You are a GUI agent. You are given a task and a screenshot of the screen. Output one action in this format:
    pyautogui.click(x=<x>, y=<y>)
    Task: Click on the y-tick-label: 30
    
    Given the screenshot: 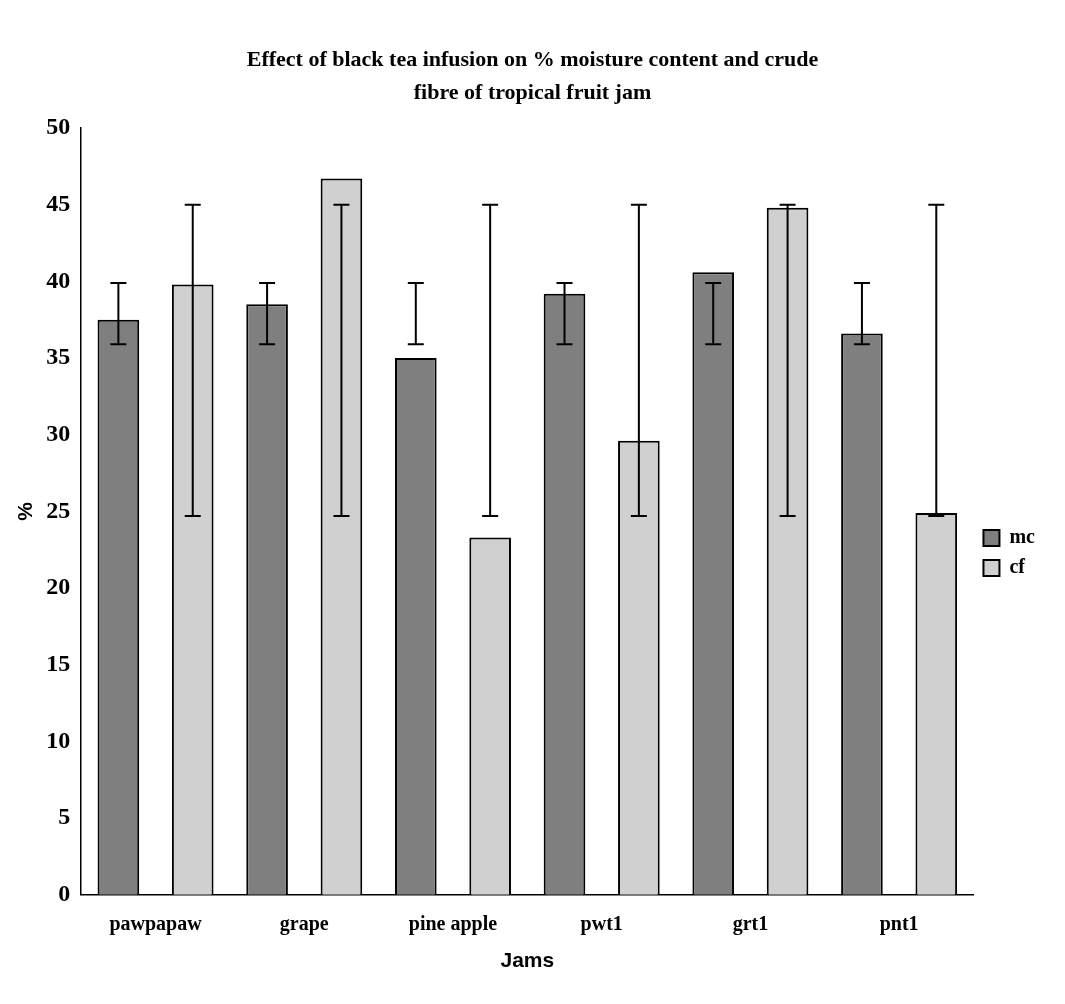 What is the action you would take?
    pyautogui.click(x=58, y=432)
    